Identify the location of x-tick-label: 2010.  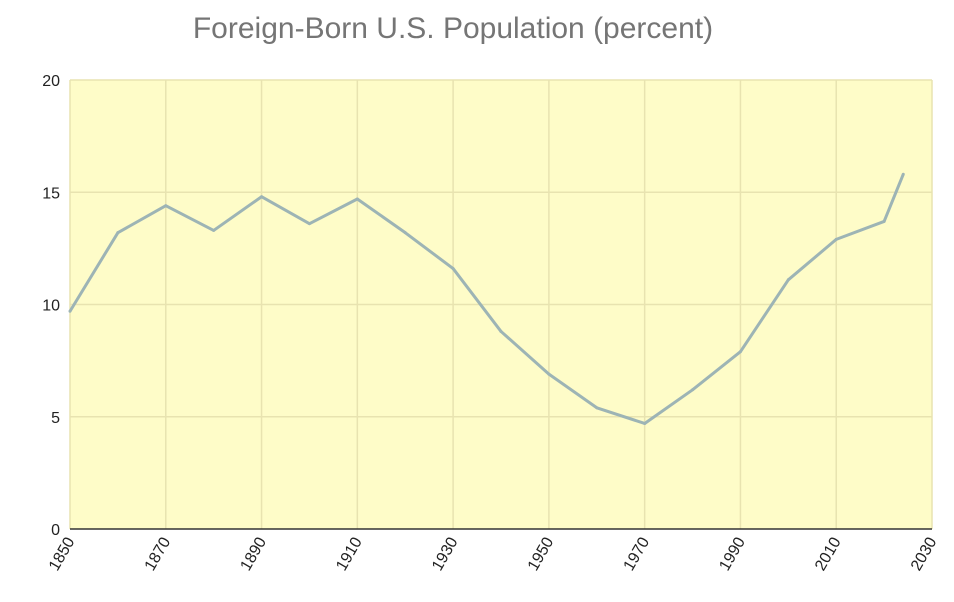
(828, 553).